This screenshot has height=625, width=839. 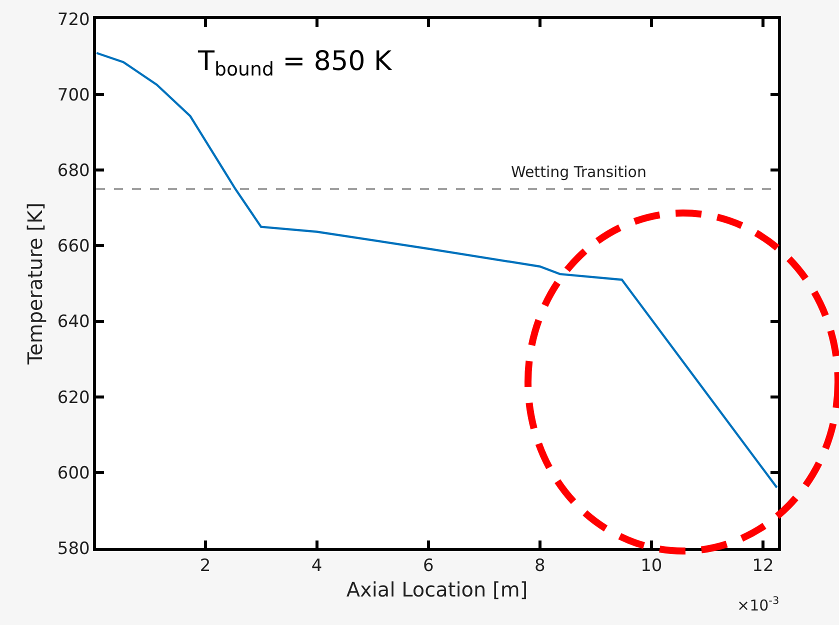 I want to click on x-tick-label: 2, so click(x=205, y=566).